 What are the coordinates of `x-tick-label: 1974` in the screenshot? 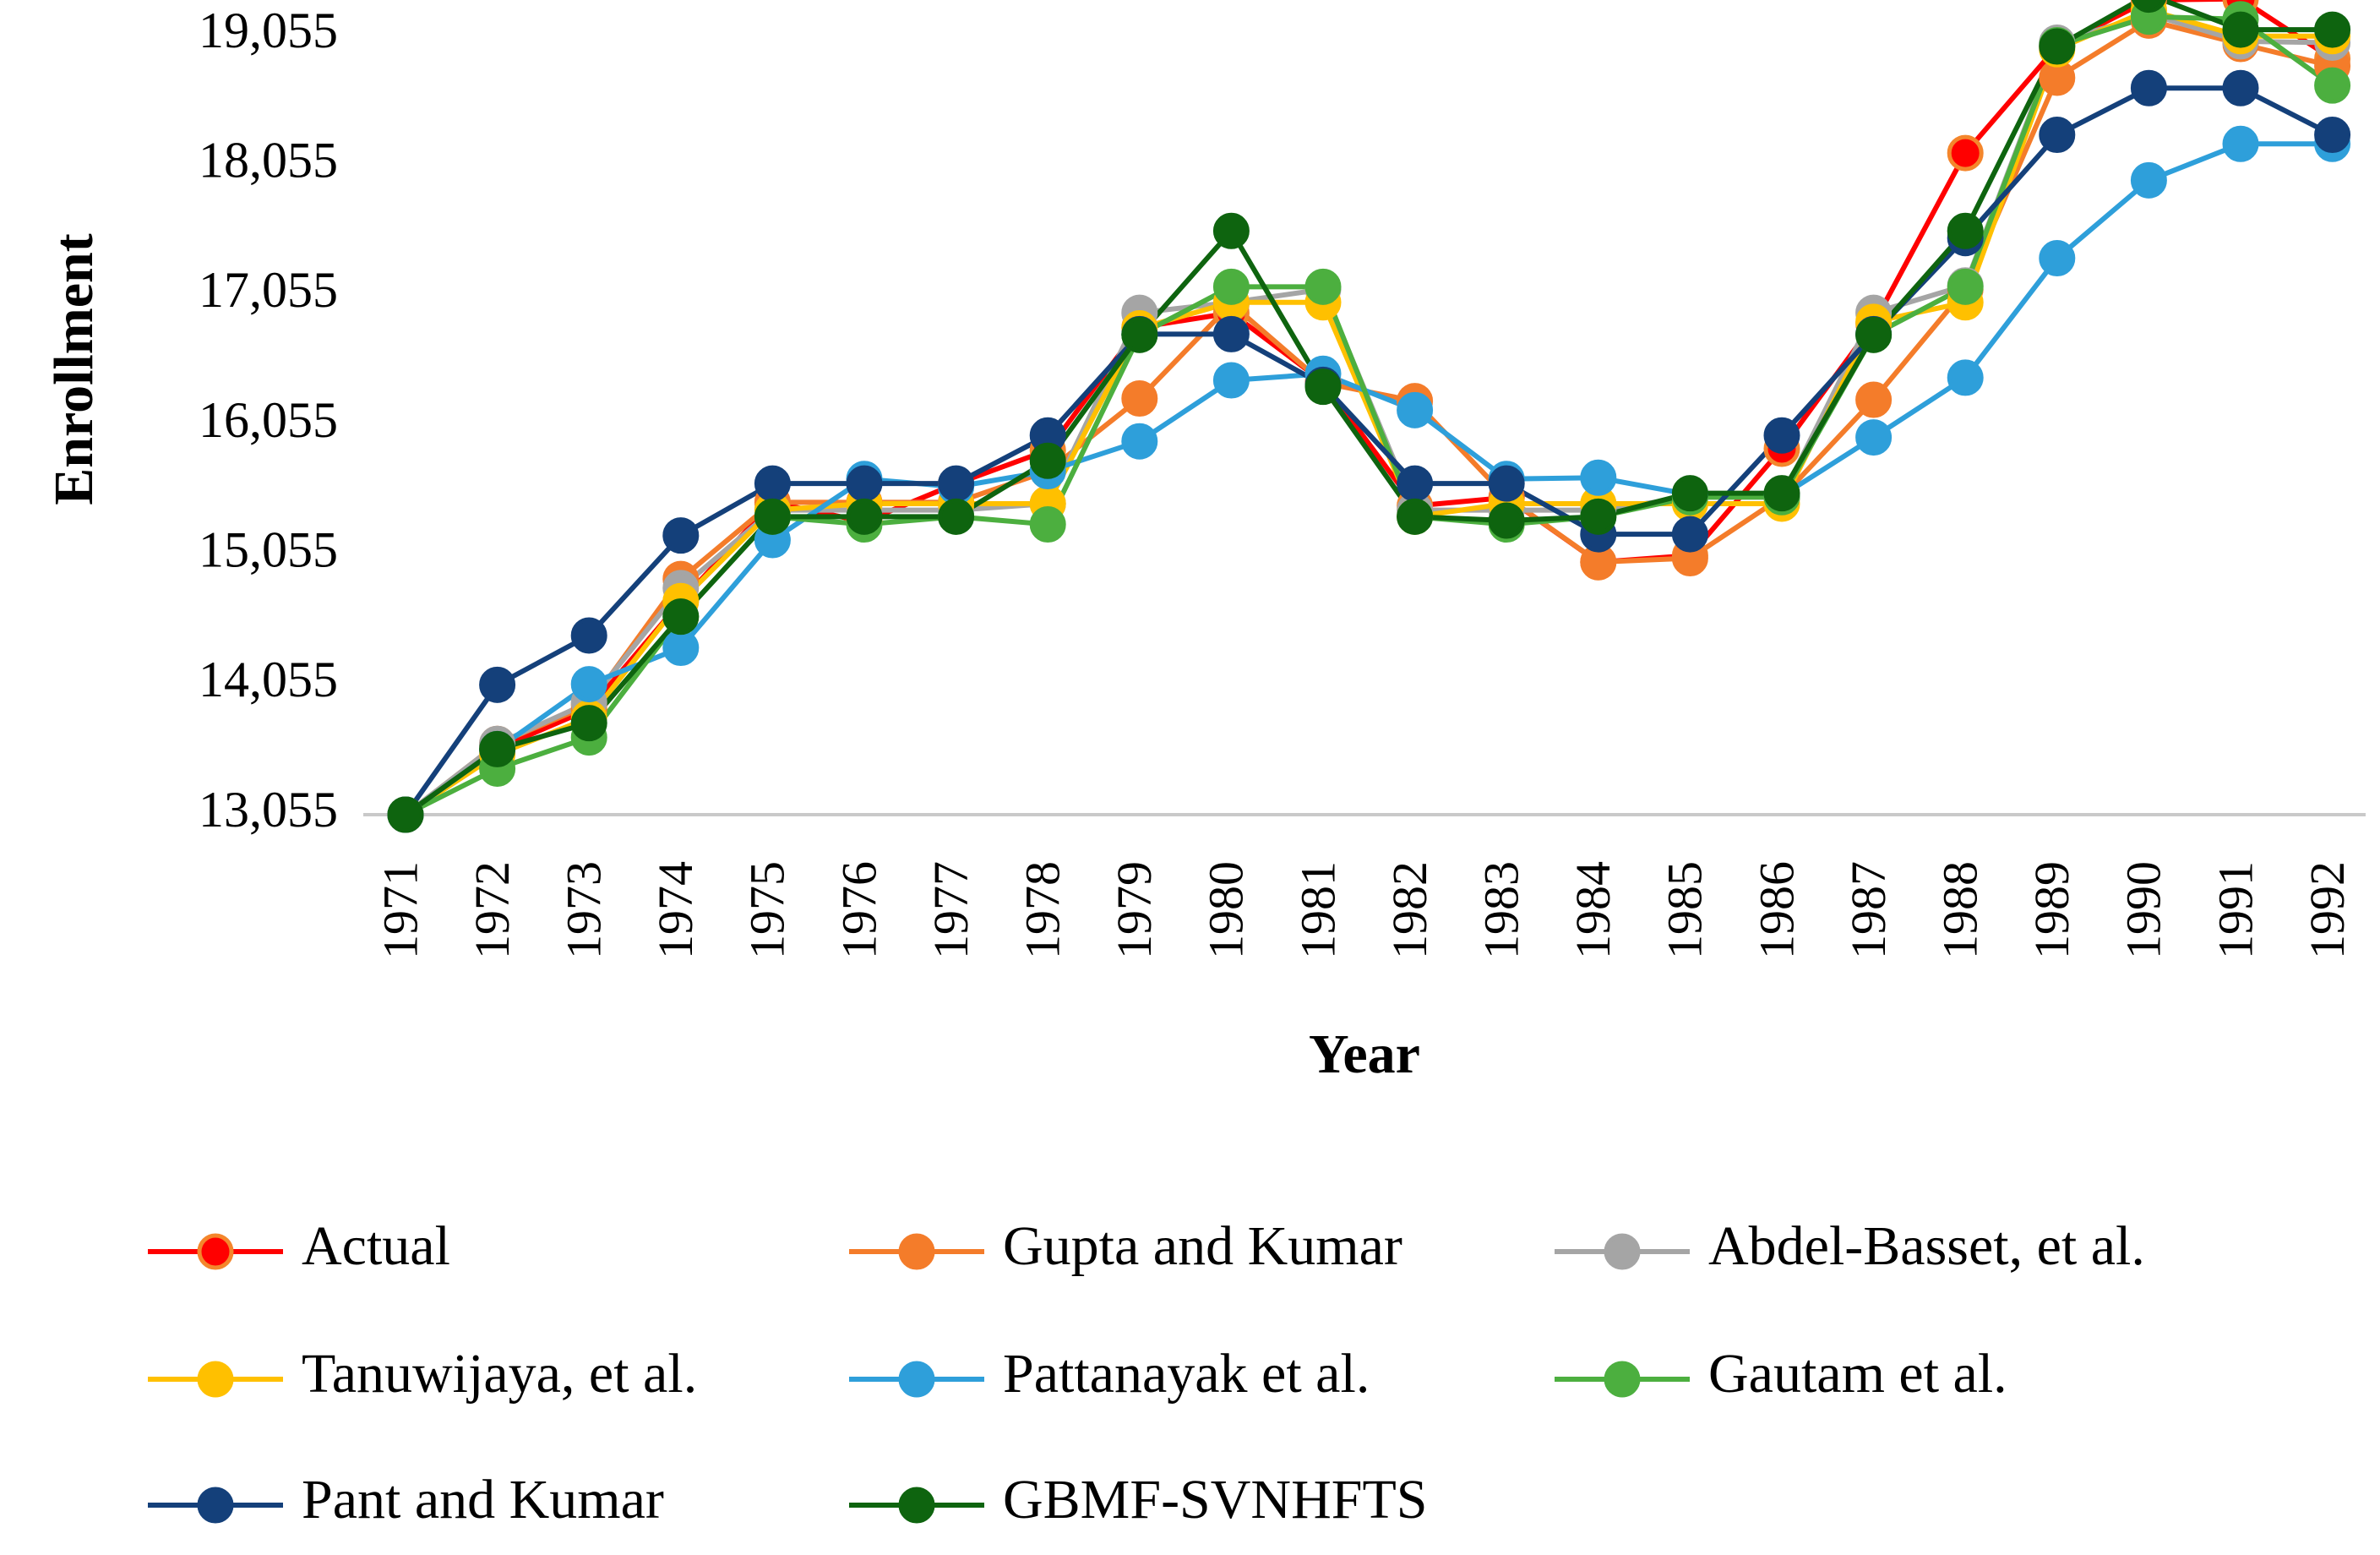 It's located at (675, 910).